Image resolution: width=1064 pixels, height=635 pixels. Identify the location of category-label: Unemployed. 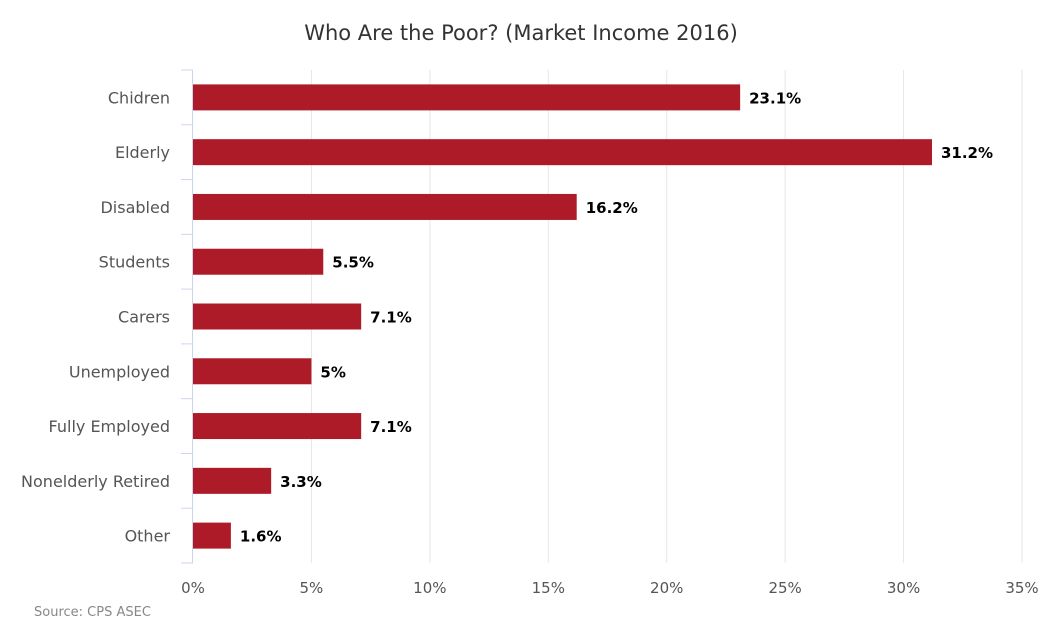
(119, 371).